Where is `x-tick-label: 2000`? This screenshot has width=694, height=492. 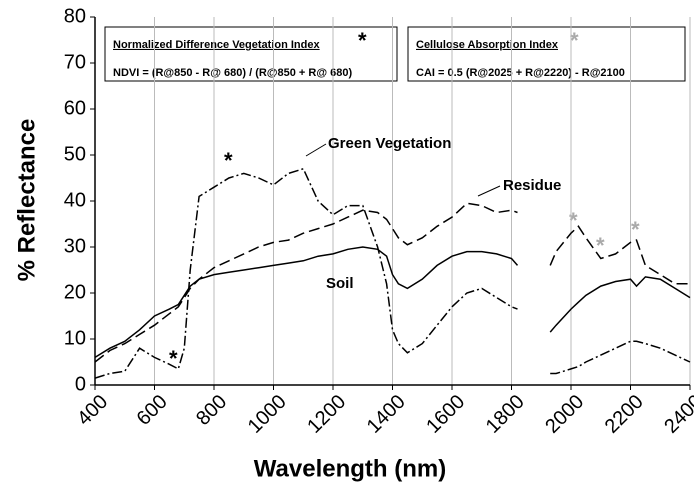 x-tick-label: 2000 is located at coordinates (564, 414).